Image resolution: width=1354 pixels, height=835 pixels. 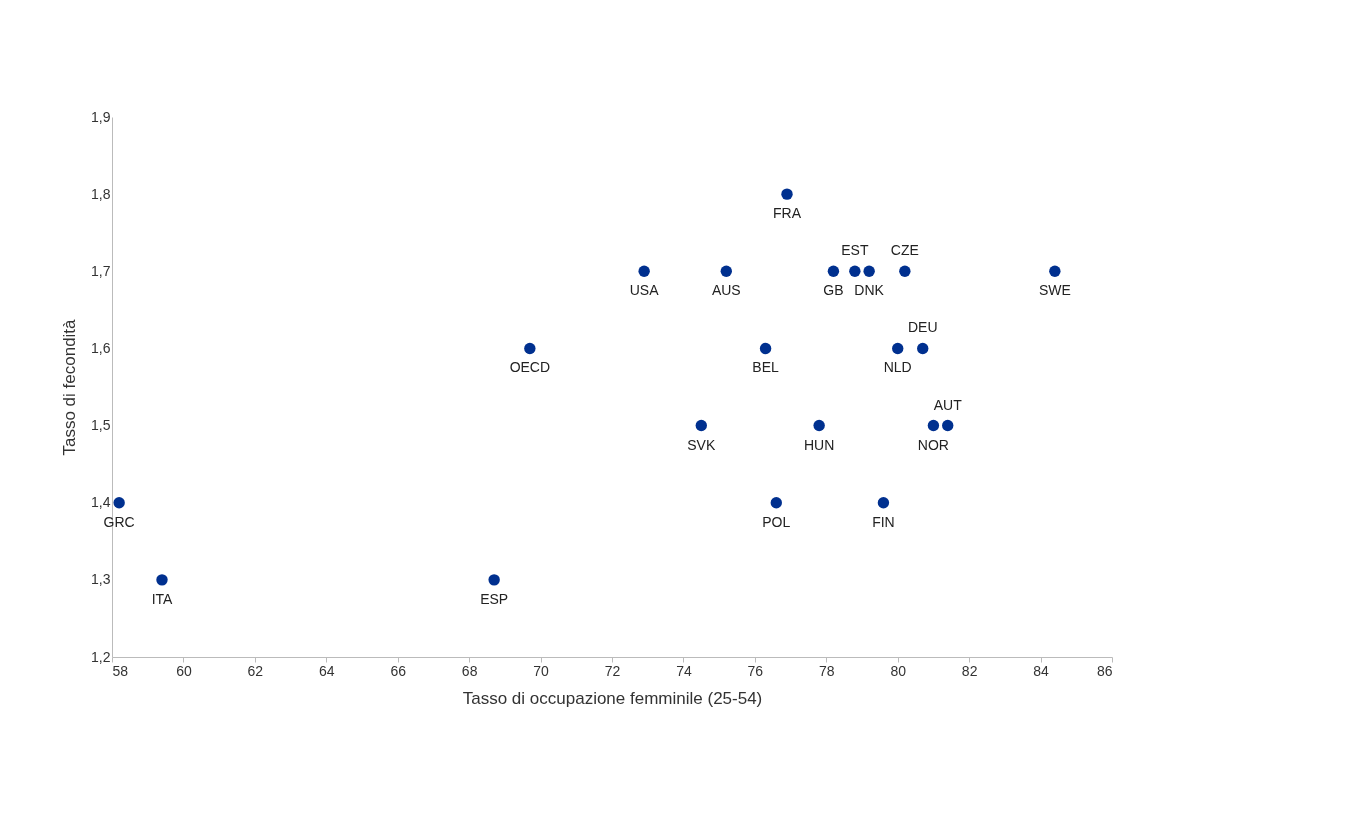 What do you see at coordinates (898, 670) in the screenshot?
I see `x-tick-label: 80` at bounding box center [898, 670].